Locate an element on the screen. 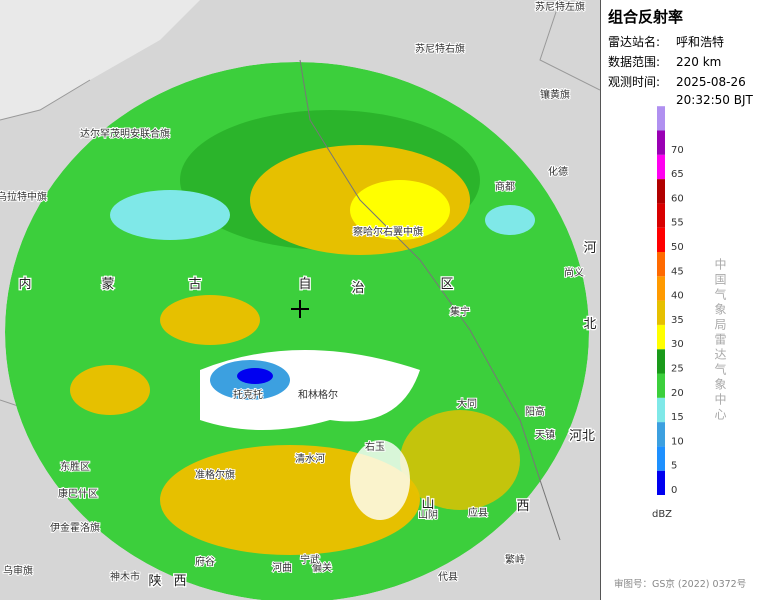 The image size is (757, 600). place-label: 苏尼特左旗 is located at coordinates (560, 6).